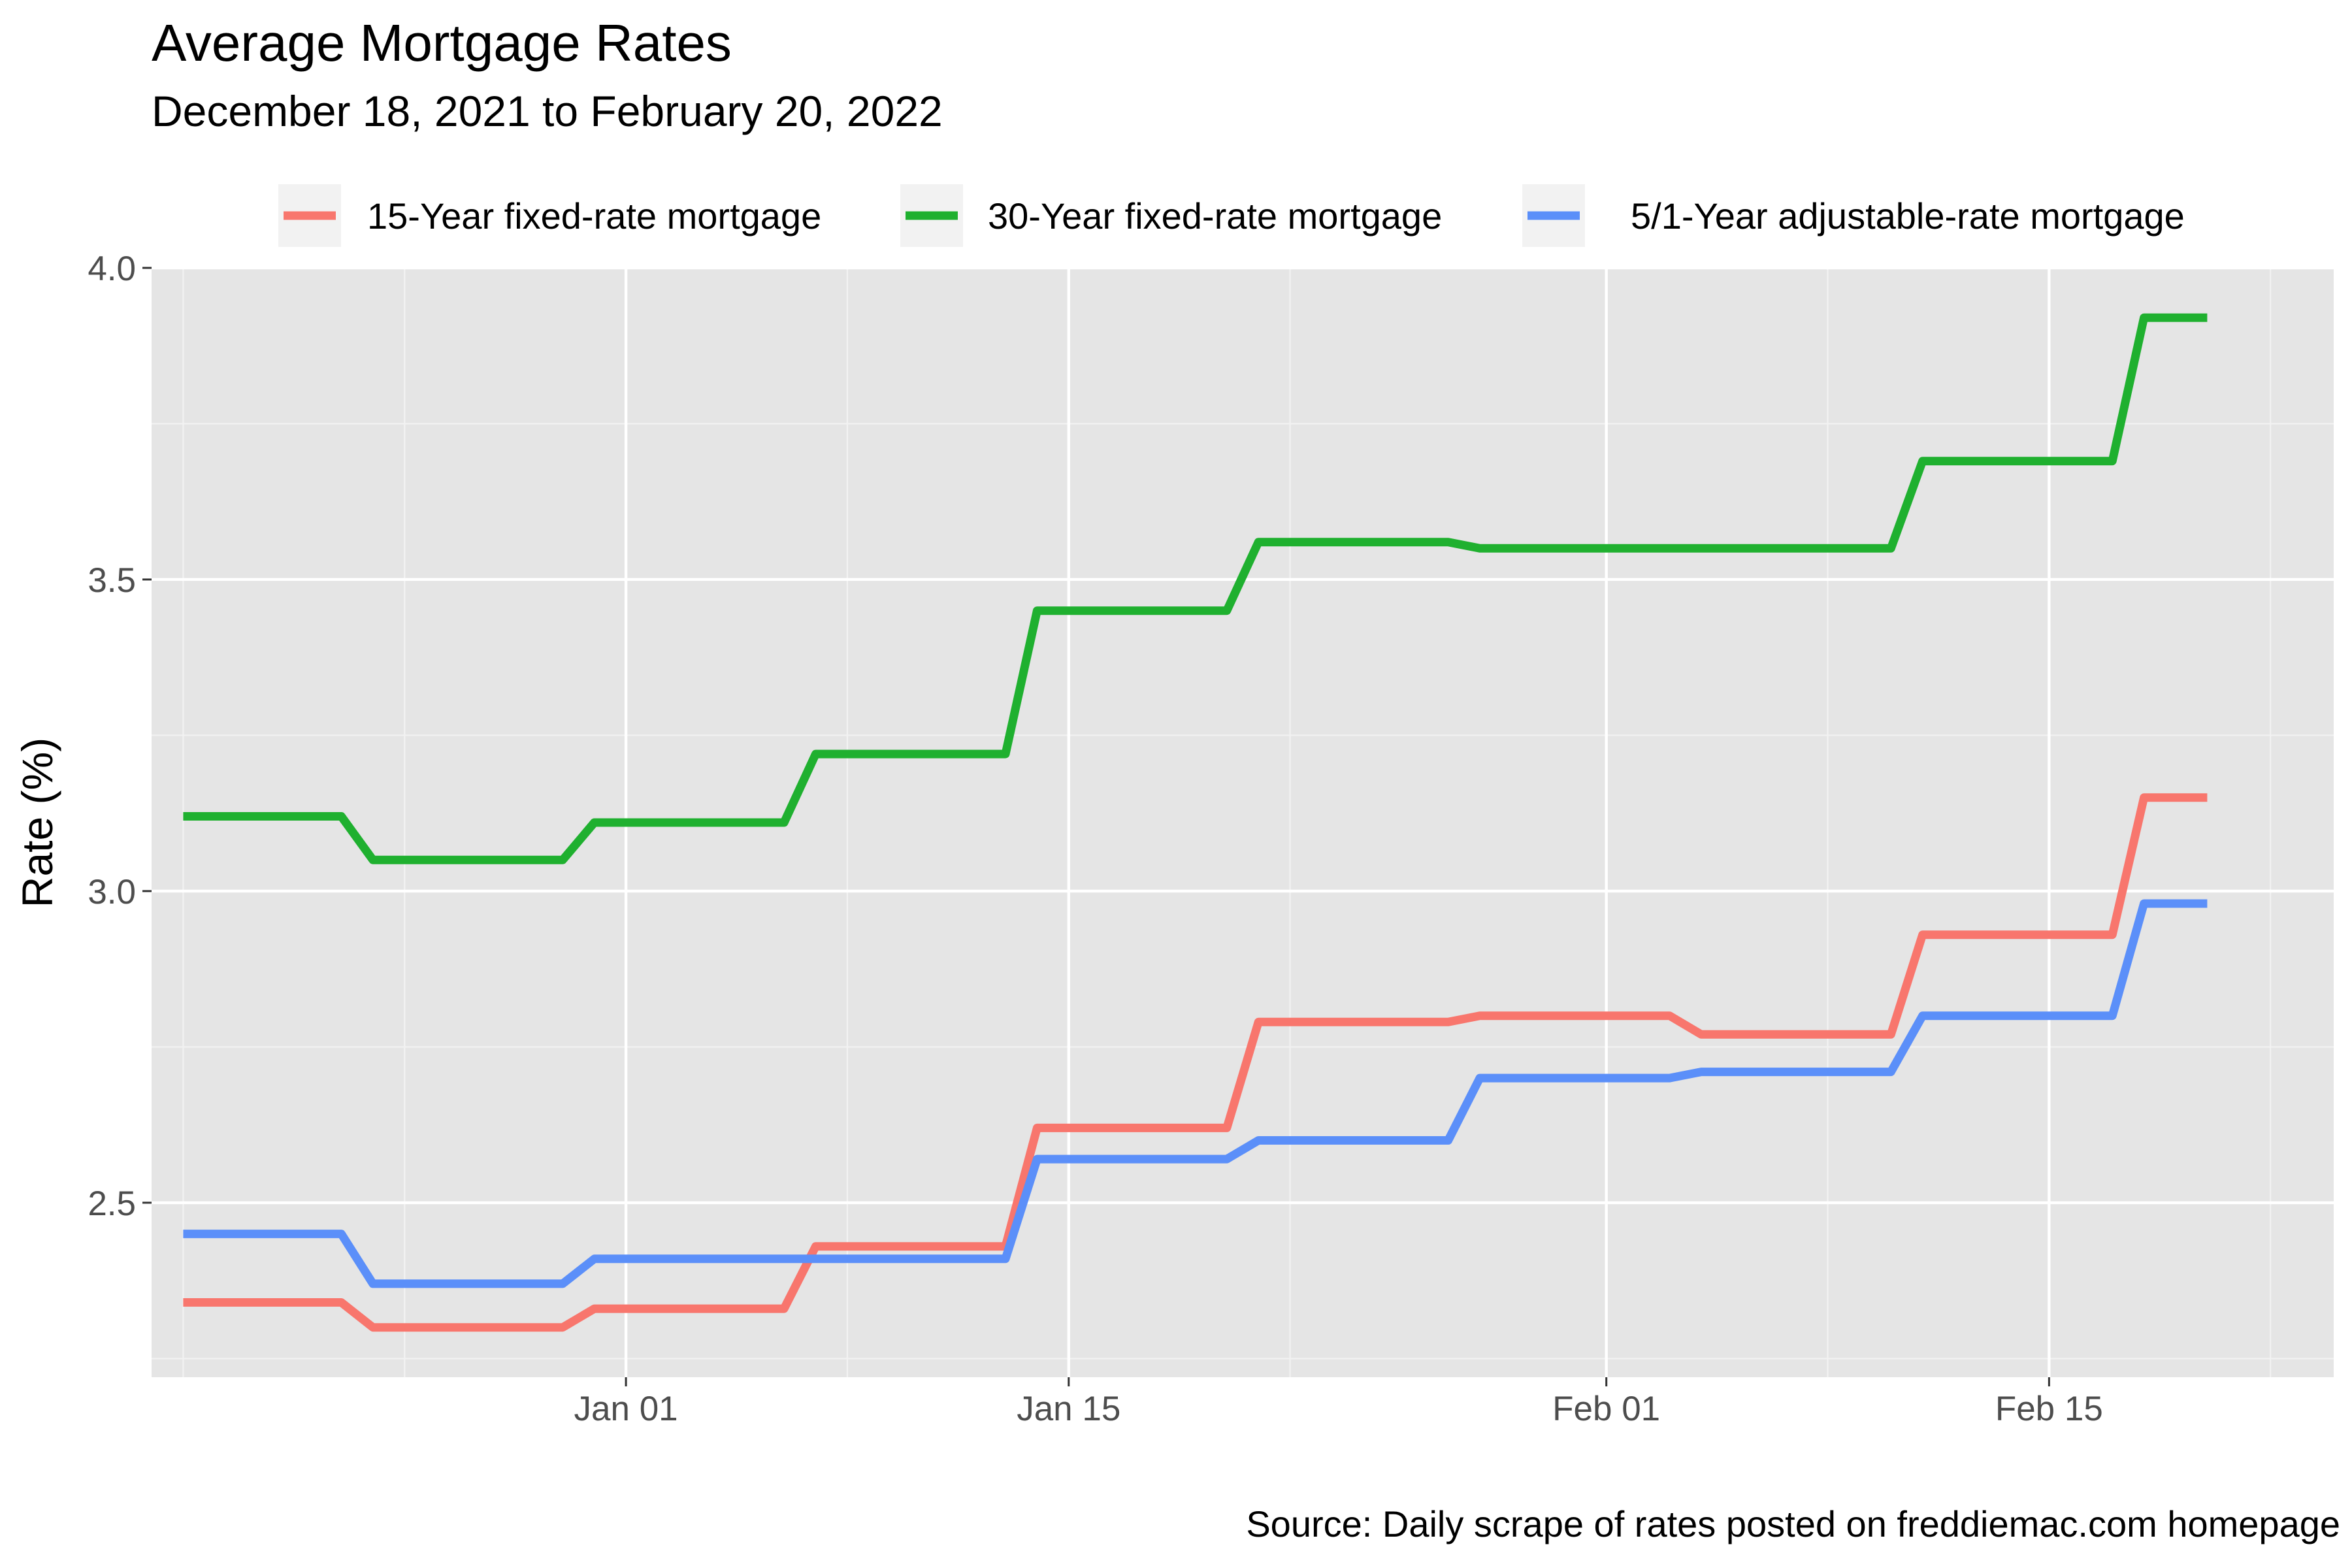 The image size is (2352, 1568). I want to click on chart-title: Average Mortgage Rates, so click(442, 43).